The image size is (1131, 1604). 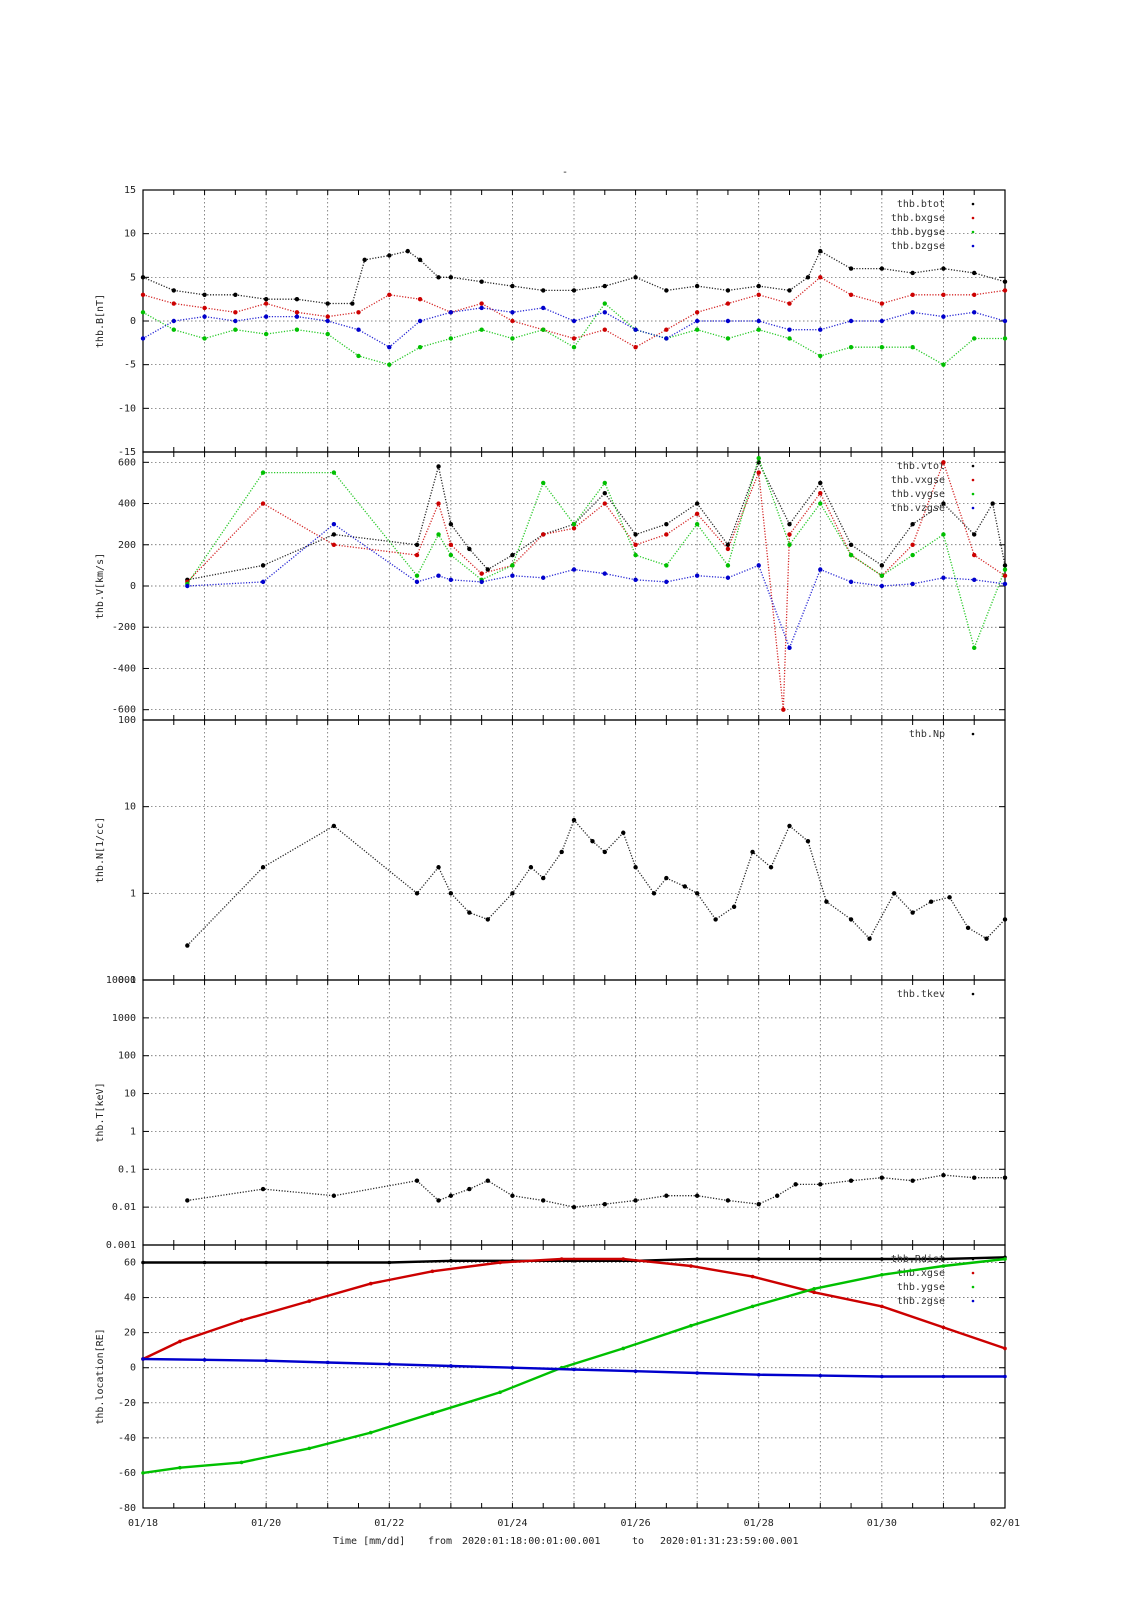 I want to click on y-tick-label: -60, so click(x=127, y=1473).